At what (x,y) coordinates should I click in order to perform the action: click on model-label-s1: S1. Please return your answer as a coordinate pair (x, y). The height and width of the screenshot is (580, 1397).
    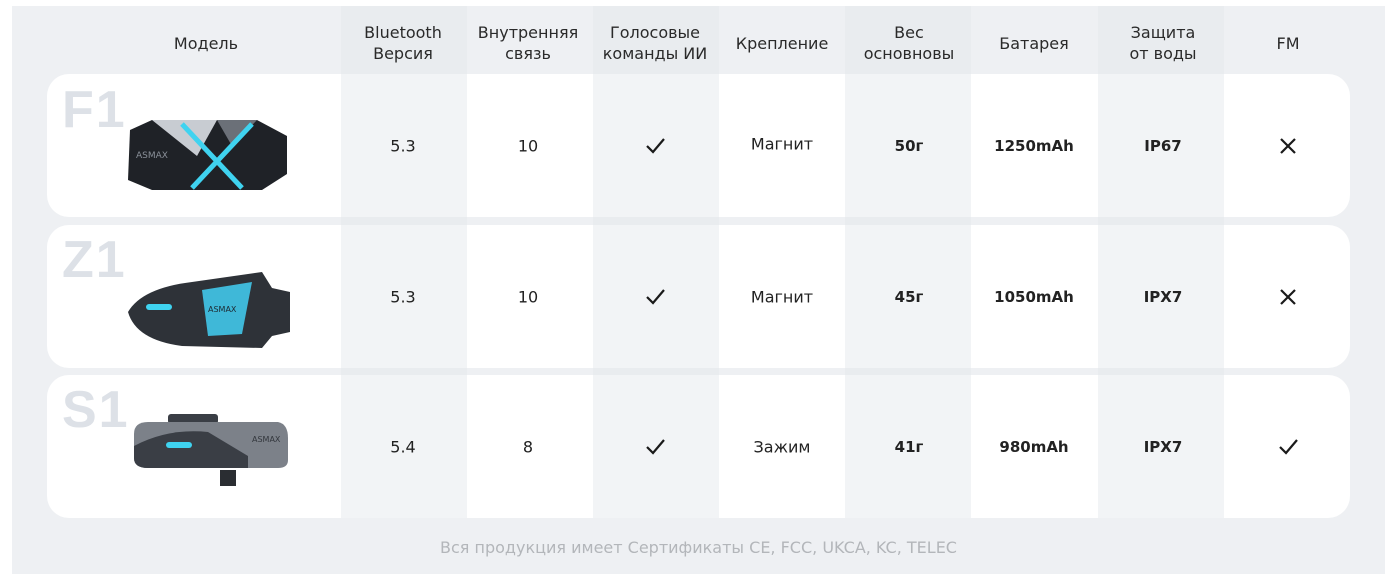
    Looking at the image, I should click on (96, 410).